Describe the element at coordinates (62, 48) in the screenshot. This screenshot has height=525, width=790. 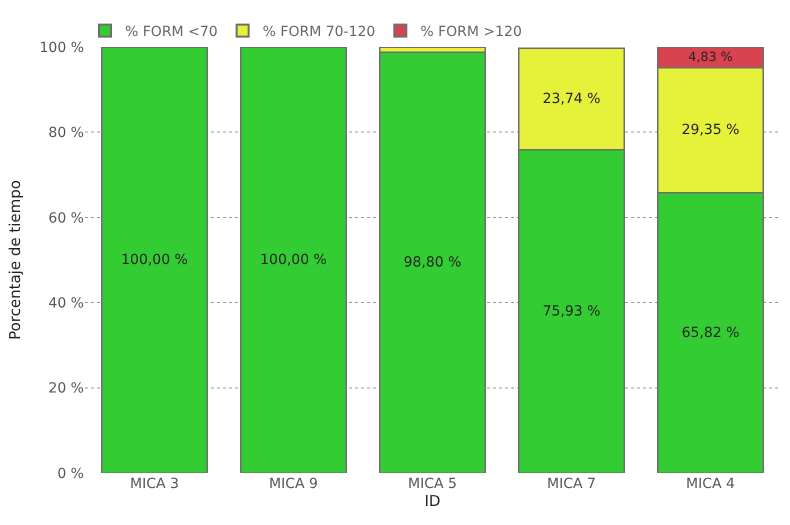
I see `y-tick-label: 100 %` at that location.